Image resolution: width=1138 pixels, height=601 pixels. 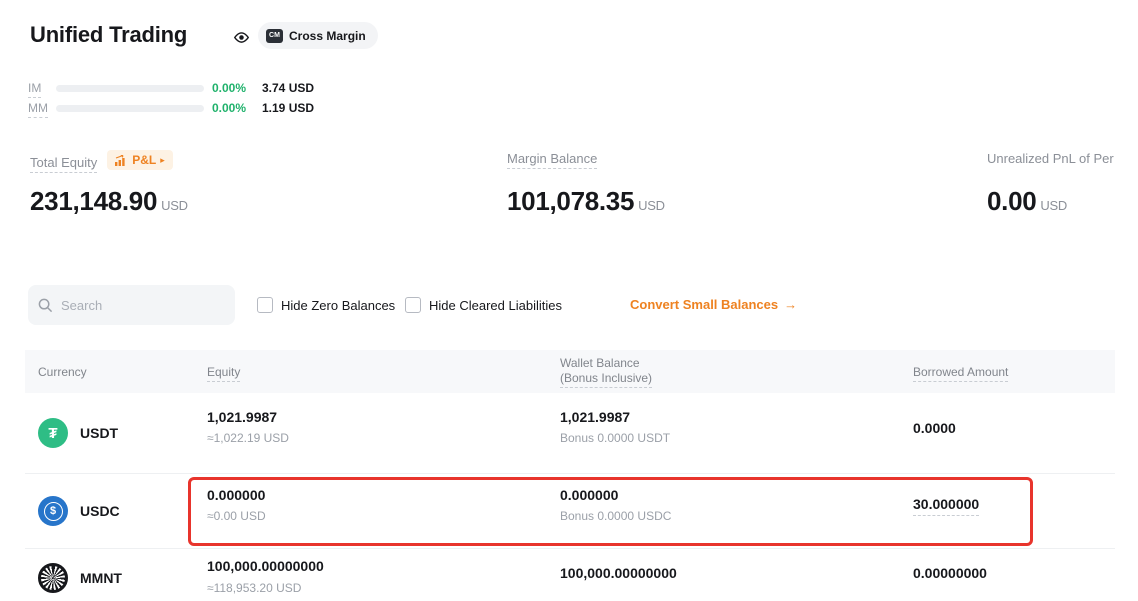 What do you see at coordinates (229, 108) in the screenshot?
I see `mm-percent: 0.00%` at bounding box center [229, 108].